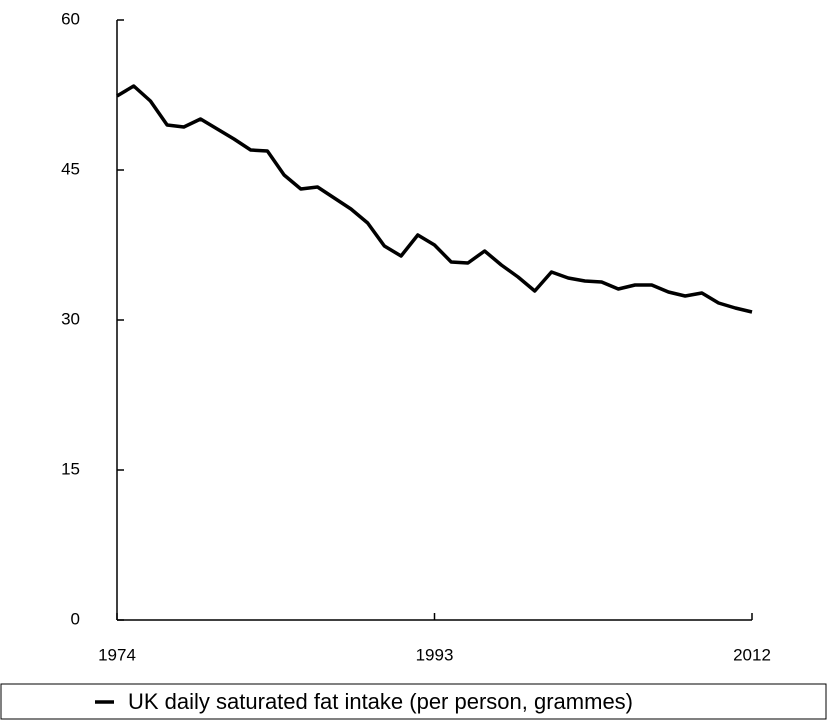 The image size is (827, 720). What do you see at coordinates (117, 654) in the screenshot?
I see `x-tick-label: 1974` at bounding box center [117, 654].